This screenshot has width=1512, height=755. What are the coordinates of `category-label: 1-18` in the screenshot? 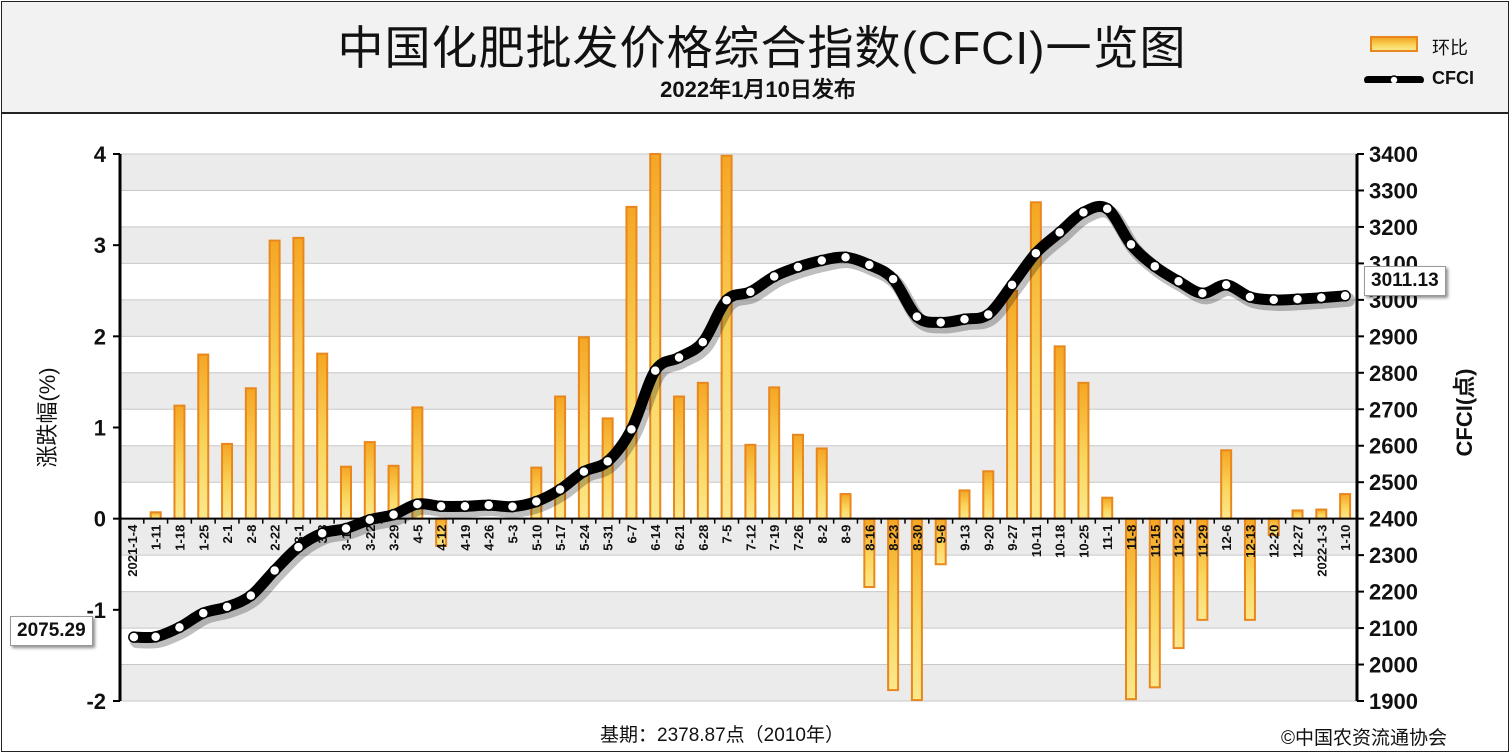 It's located at (179, 538).